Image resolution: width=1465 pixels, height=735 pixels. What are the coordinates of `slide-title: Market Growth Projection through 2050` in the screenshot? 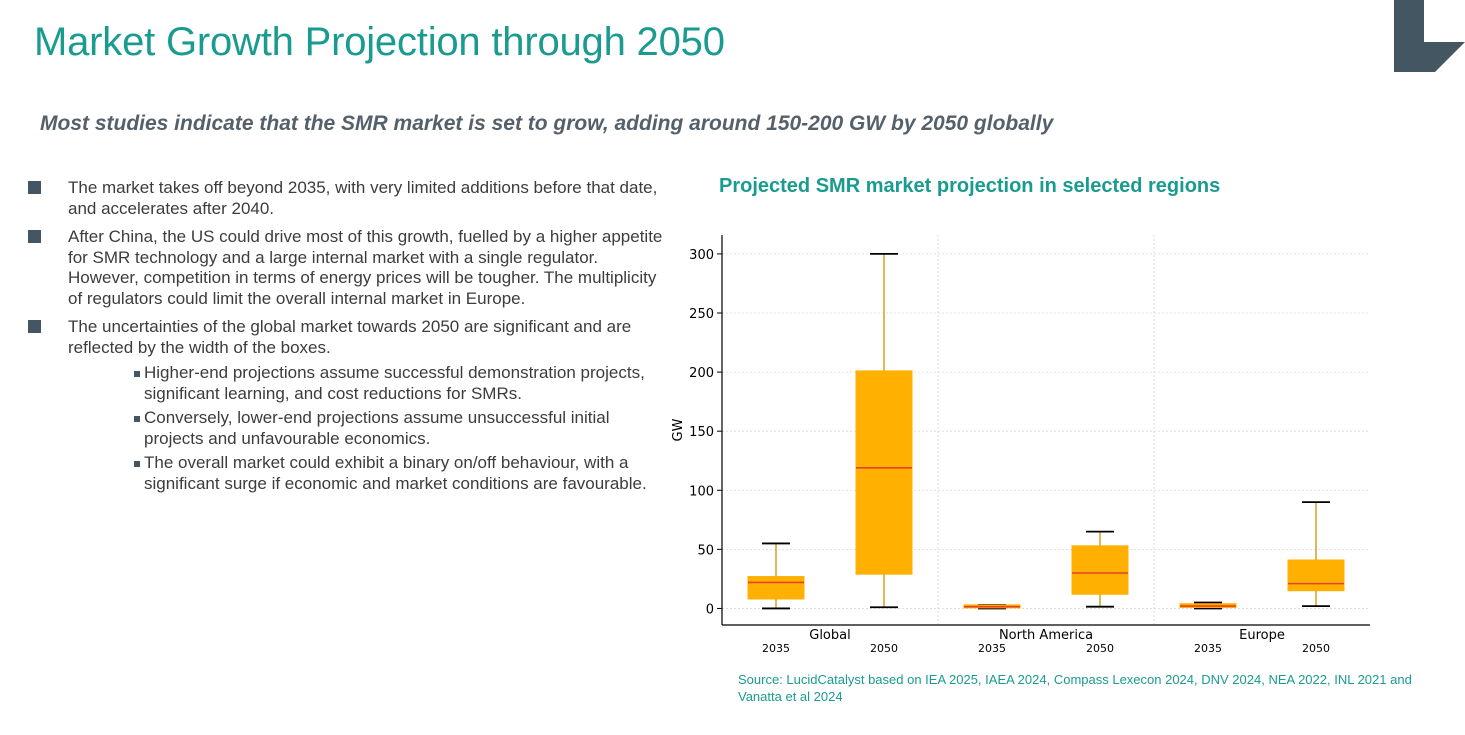 It's located at (379, 42).